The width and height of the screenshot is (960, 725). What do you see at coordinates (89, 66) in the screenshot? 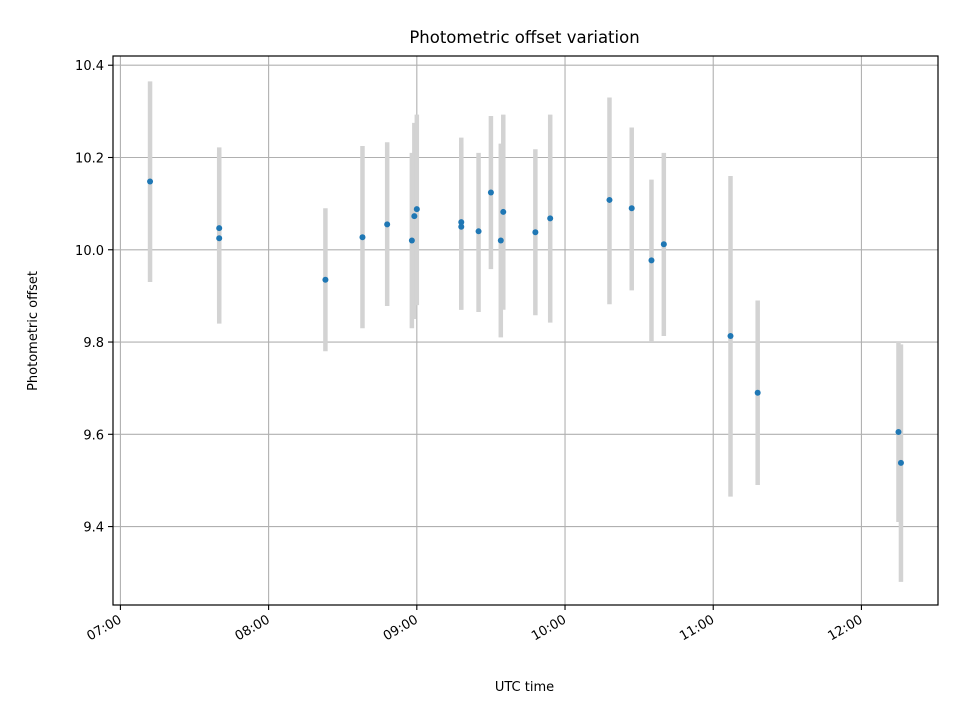
I see `y-tick-label: 10.4` at bounding box center [89, 66].